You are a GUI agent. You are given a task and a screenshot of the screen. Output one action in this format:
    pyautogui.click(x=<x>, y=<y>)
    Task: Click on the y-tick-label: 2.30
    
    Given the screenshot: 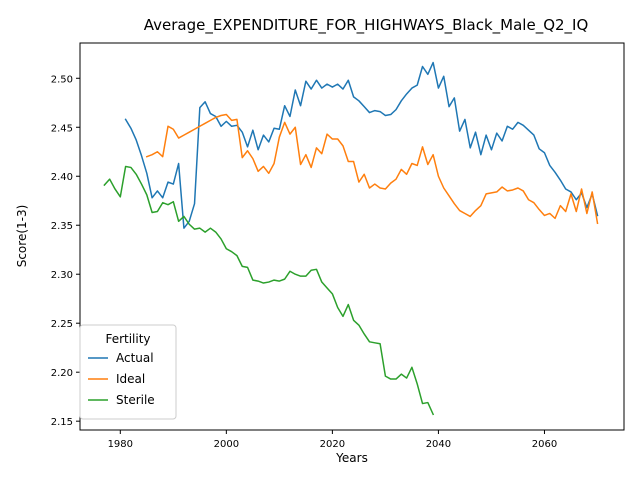 What is the action you would take?
    pyautogui.click(x=62, y=275)
    